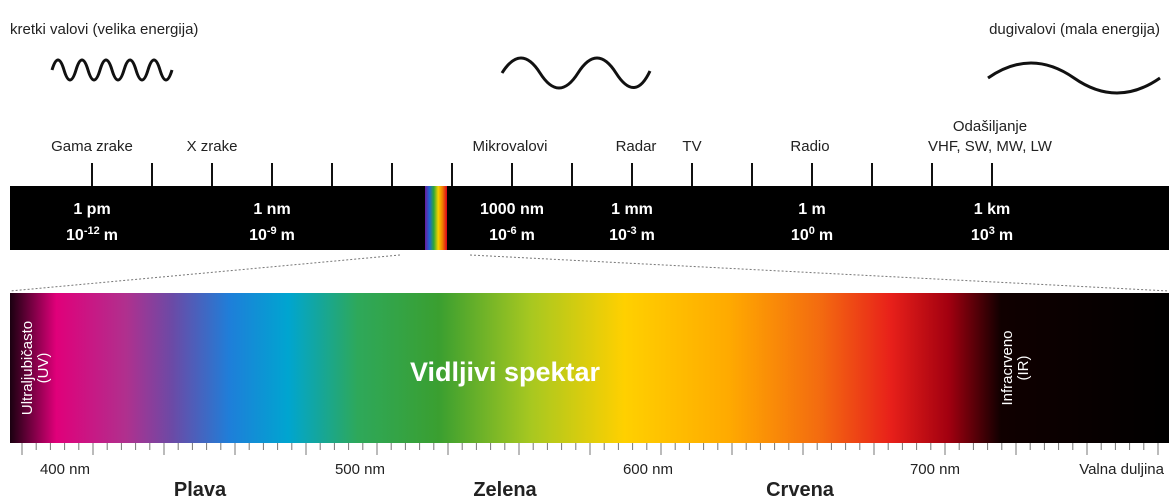 Image resolution: width=1169 pixels, height=502 pixels. What do you see at coordinates (200, 490) in the screenshot?
I see `color-name: Plava` at bounding box center [200, 490].